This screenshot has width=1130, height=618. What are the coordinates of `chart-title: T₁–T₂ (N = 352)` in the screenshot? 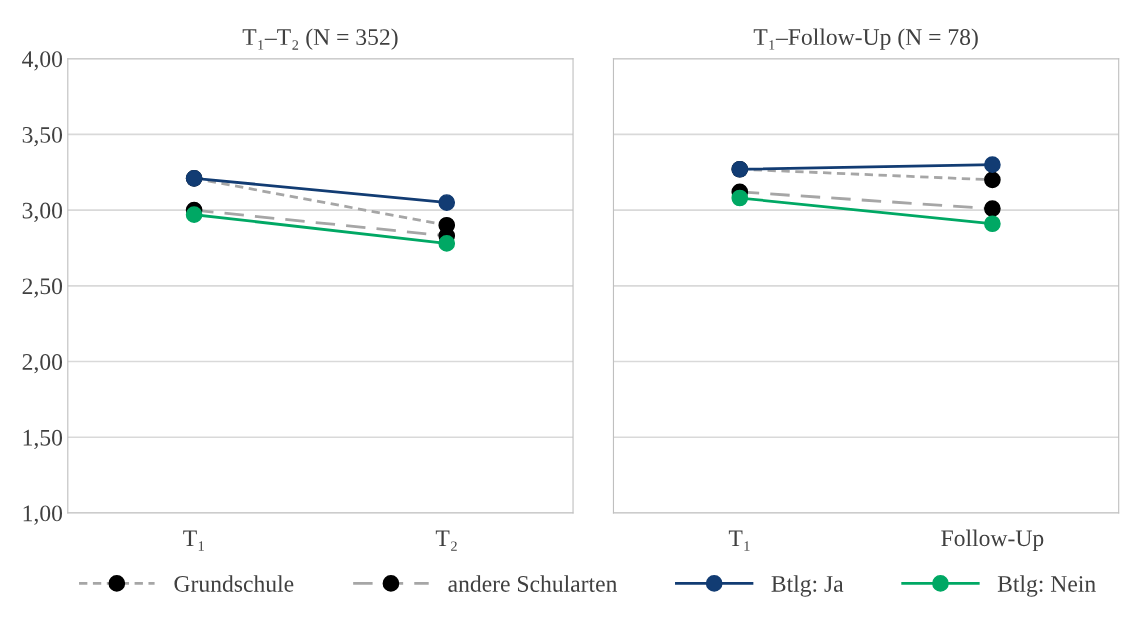 It's located at (320, 39).